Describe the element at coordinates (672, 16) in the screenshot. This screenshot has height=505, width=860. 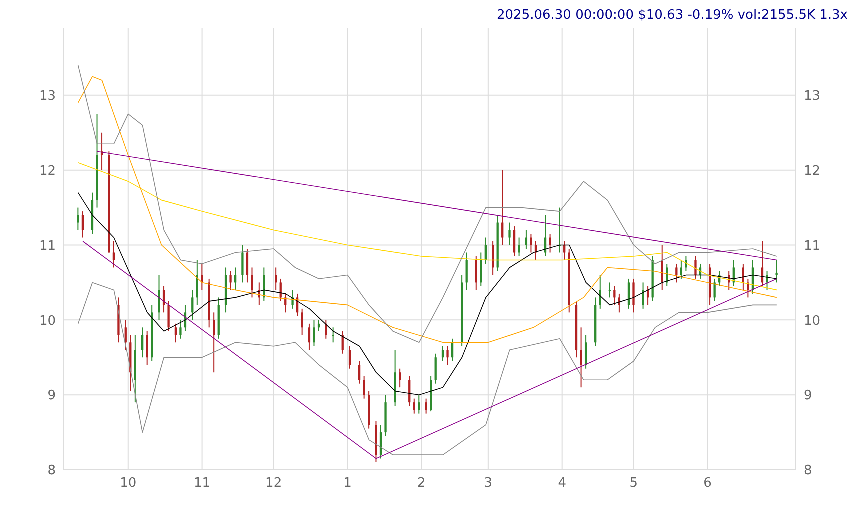
I see `chart-title: 2025.06.30 00:00:00 $10.63 -0.19% vol:2155.5K 1.3x` at that location.